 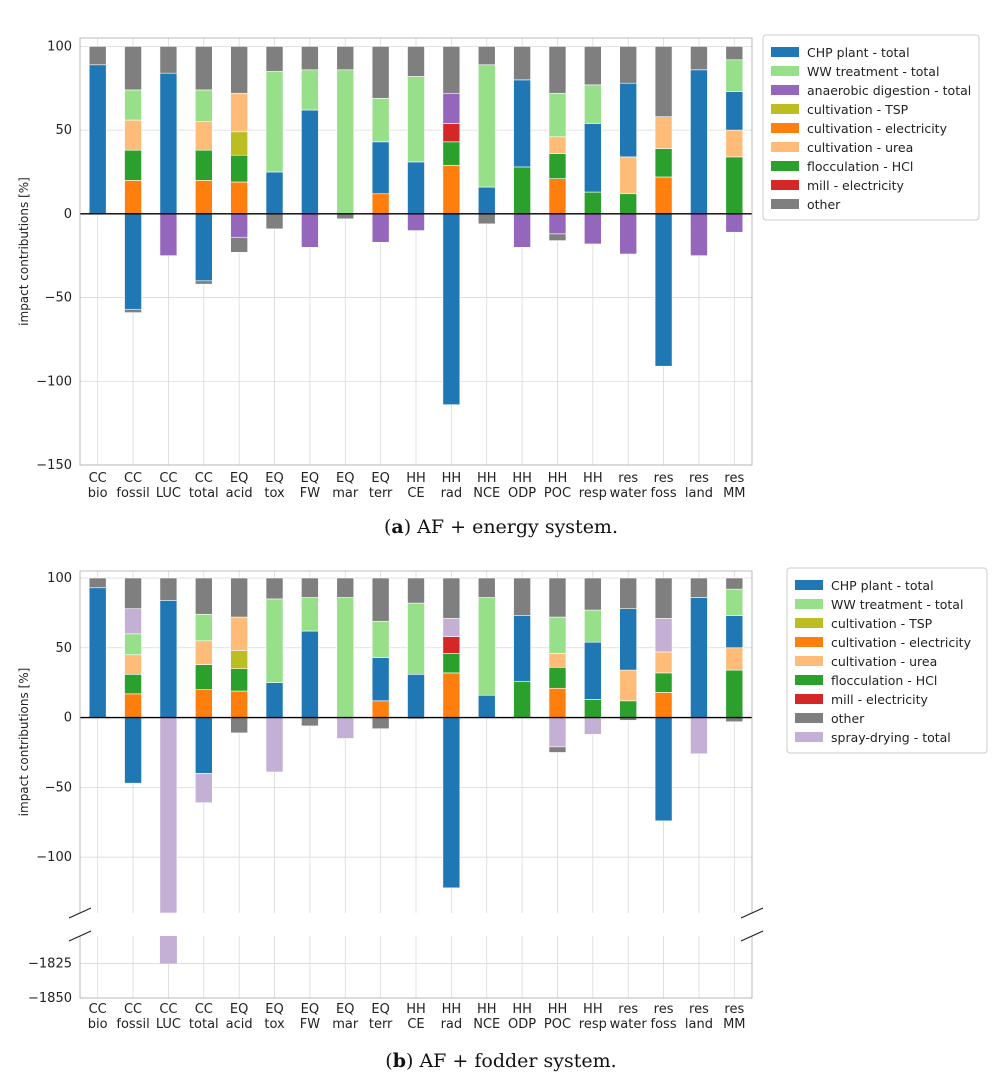 I want to click on chart-b-xtick-12-top: HH, so click(x=522, y=1009).